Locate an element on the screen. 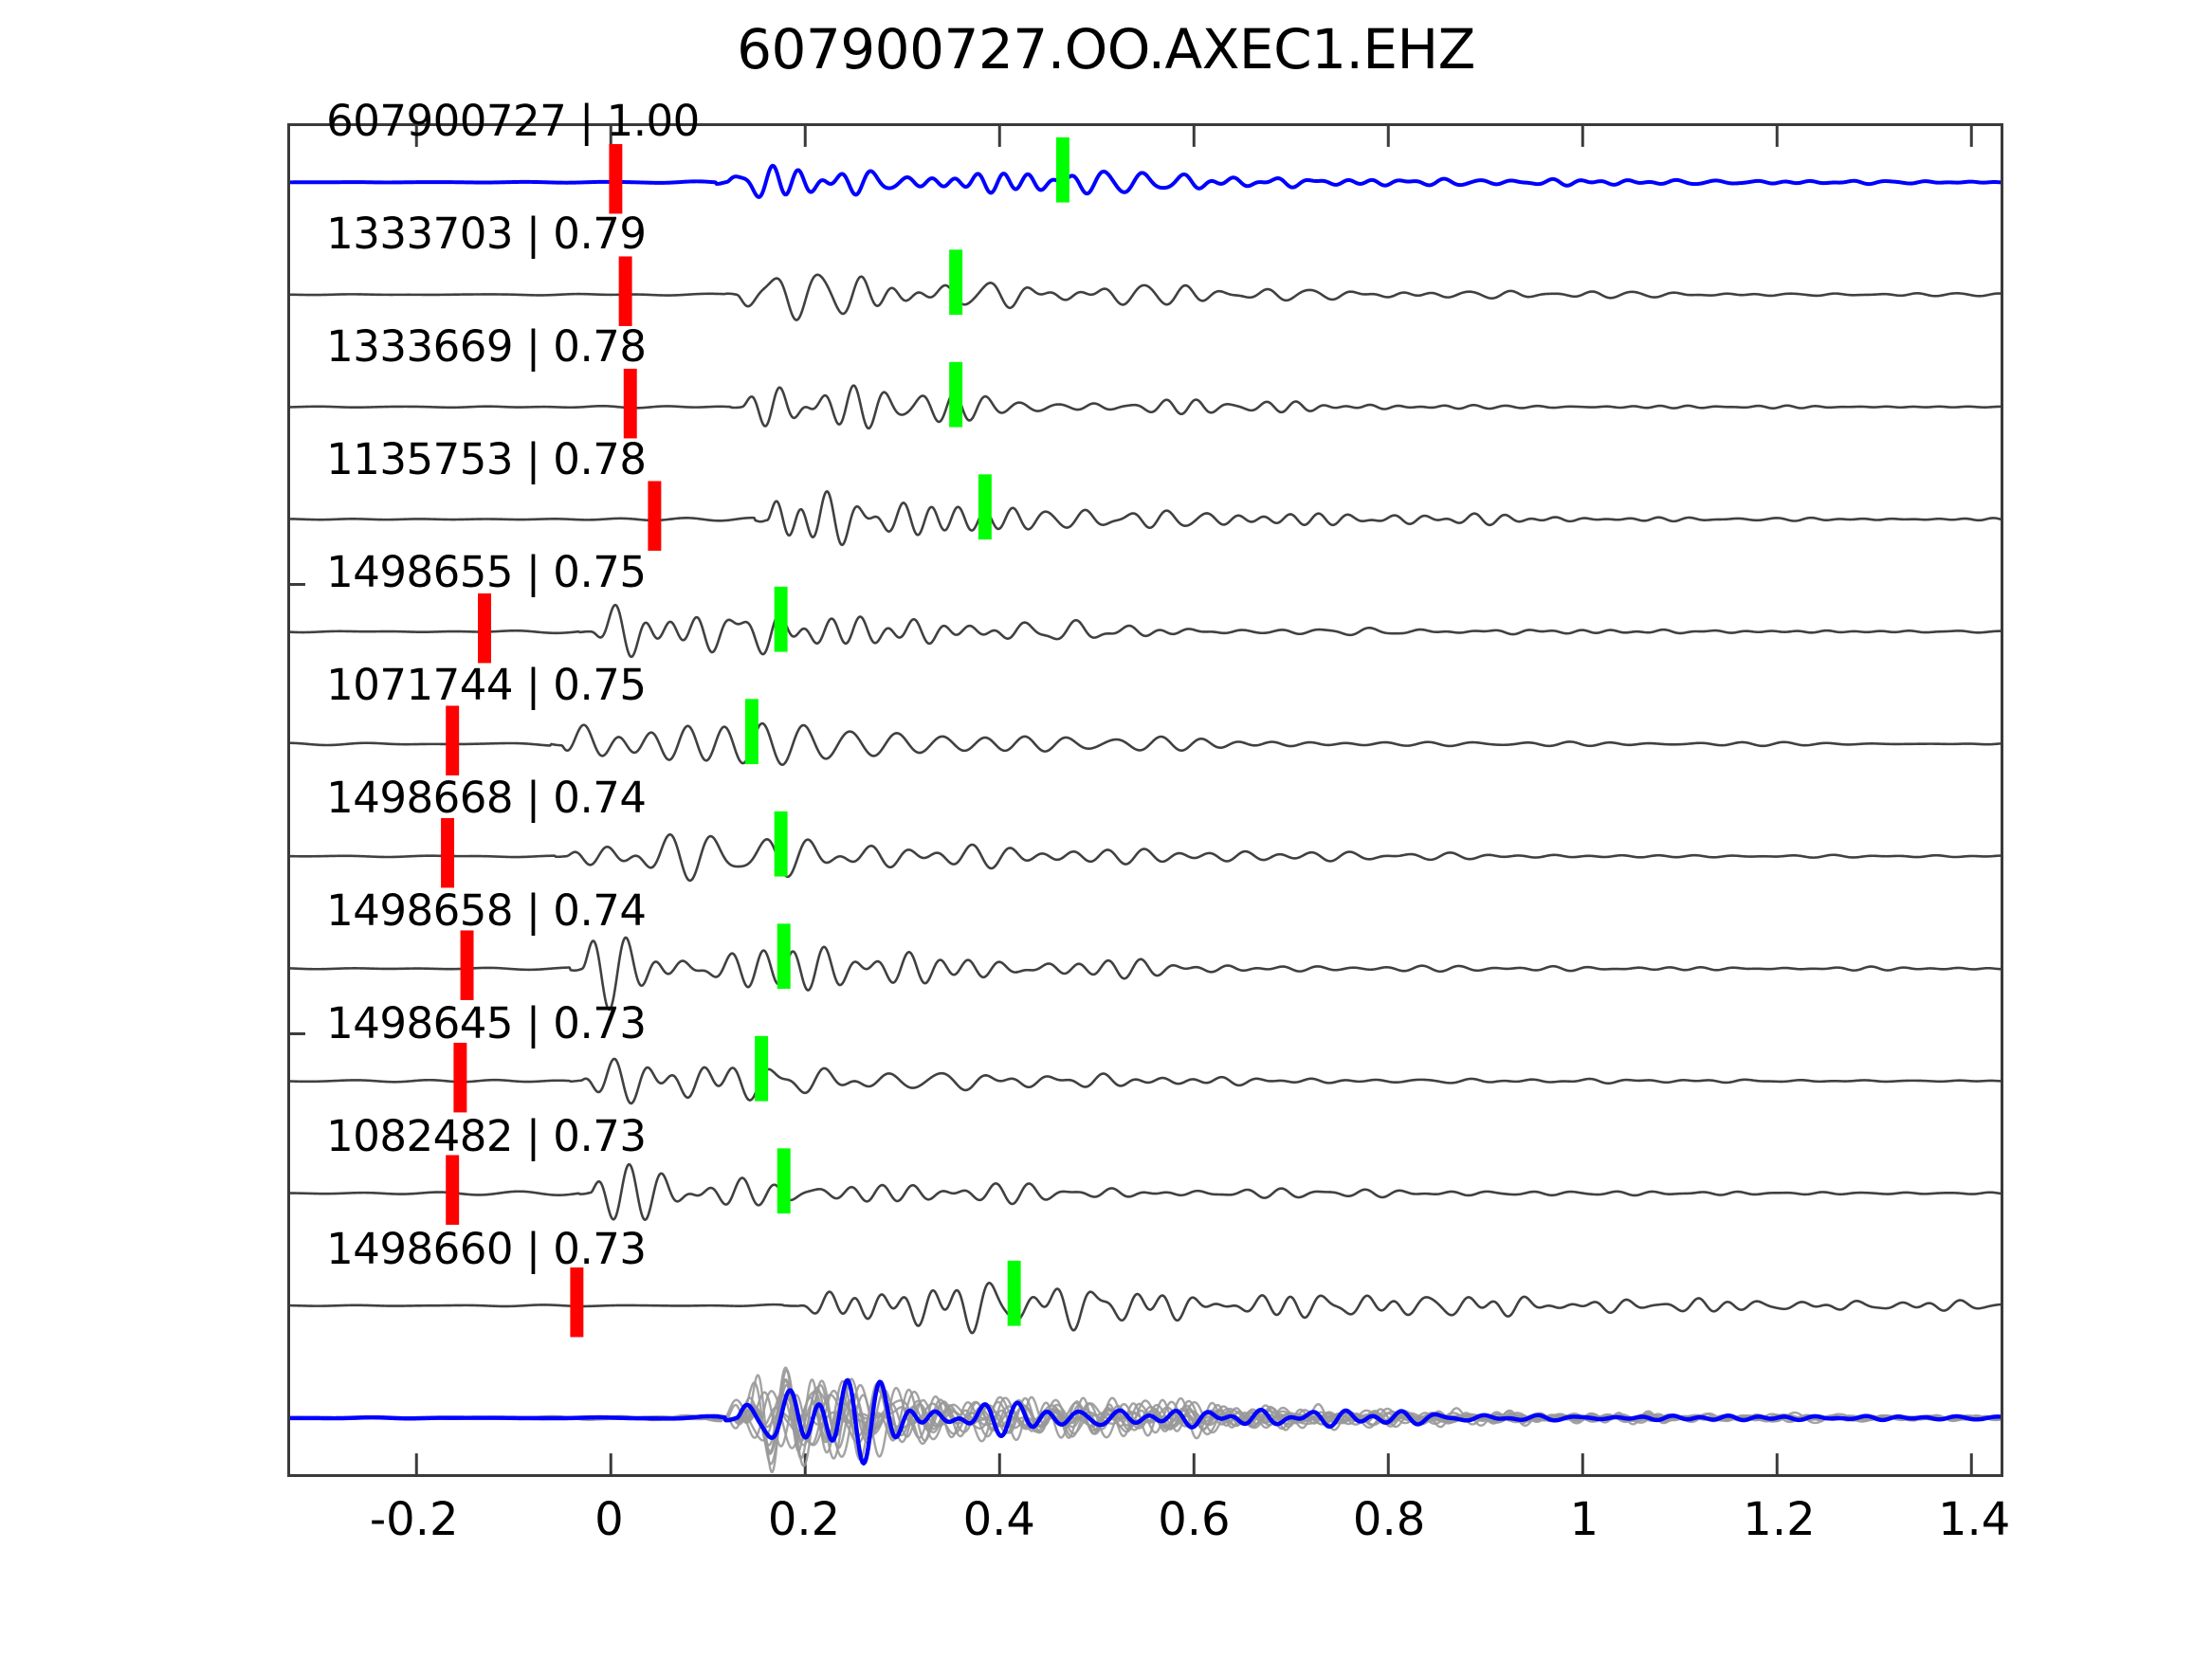 Image resolution: width=2212 pixels, height=1659 pixels. x-tick-label-4: 0.6 is located at coordinates (1194, 1519).